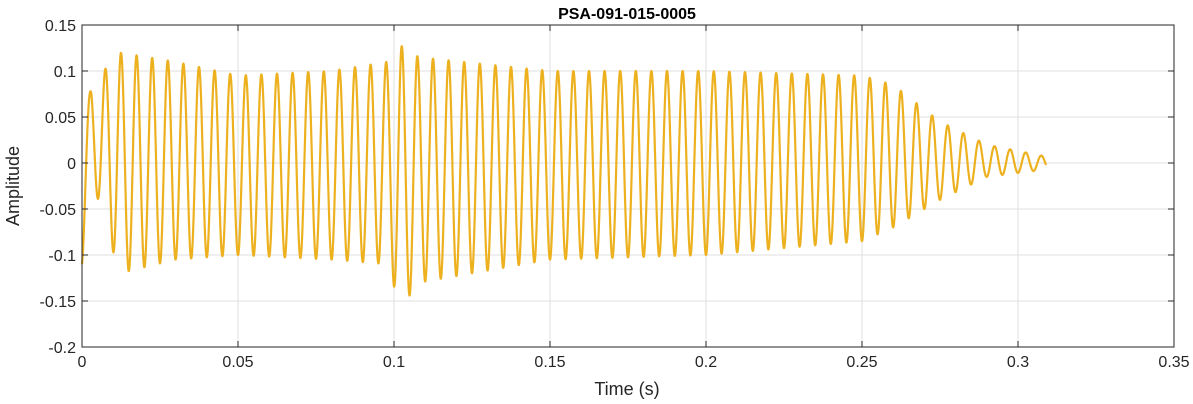 The height and width of the screenshot is (404, 1193). Describe the element at coordinates (60, 26) in the screenshot. I see `y-tick-label: 0.15` at that location.